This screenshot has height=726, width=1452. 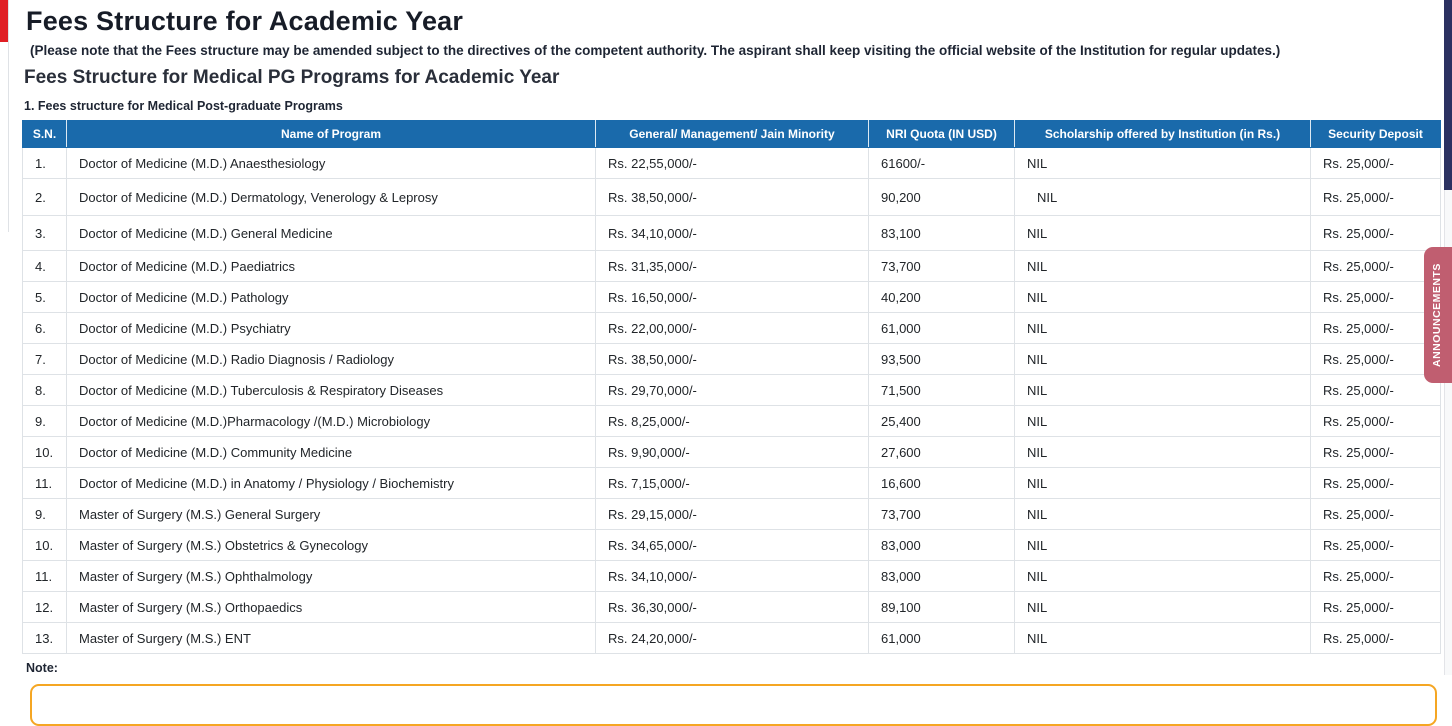 What do you see at coordinates (8, 116) in the screenshot?
I see `left-panel-edge-divider` at bounding box center [8, 116].